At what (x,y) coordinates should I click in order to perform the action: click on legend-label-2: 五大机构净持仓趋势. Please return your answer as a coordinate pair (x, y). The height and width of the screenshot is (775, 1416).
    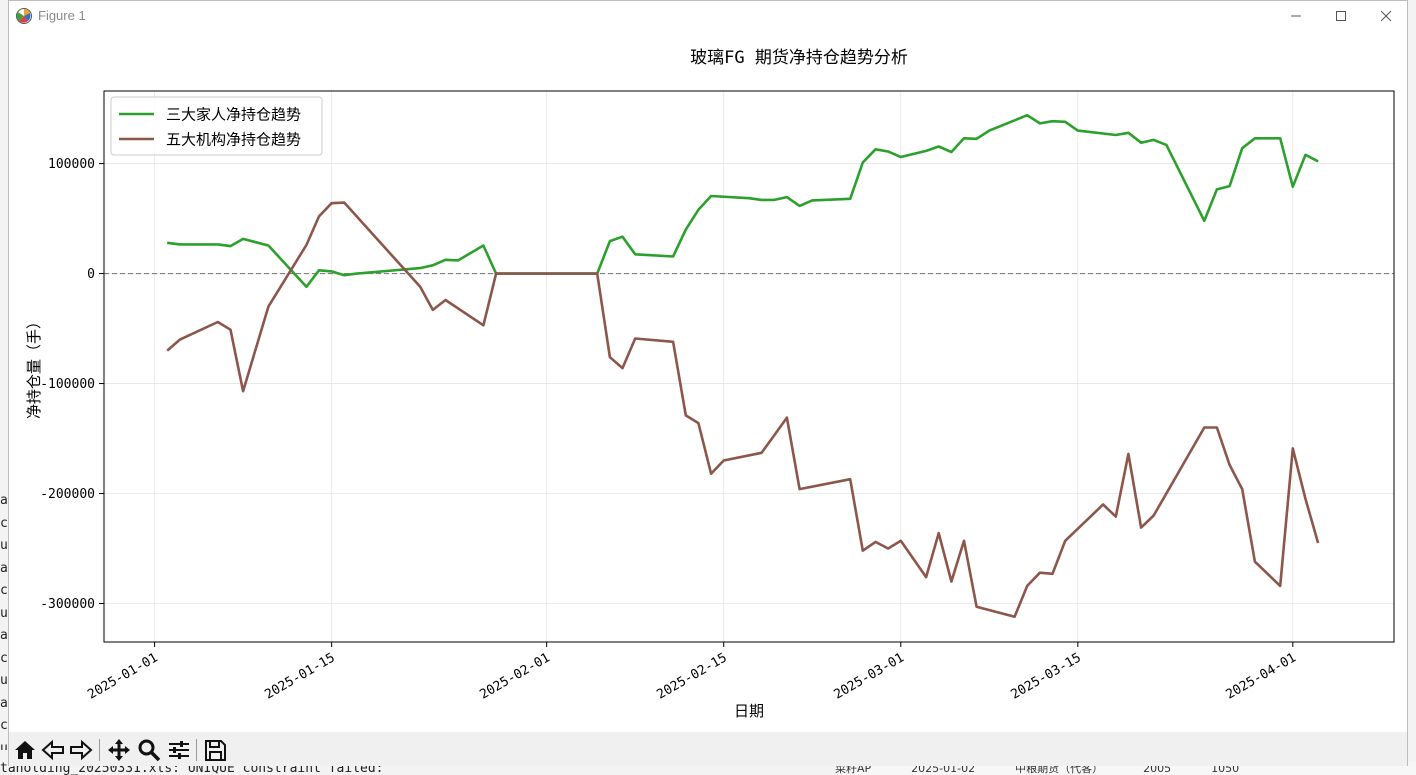
    Looking at the image, I should click on (233, 140).